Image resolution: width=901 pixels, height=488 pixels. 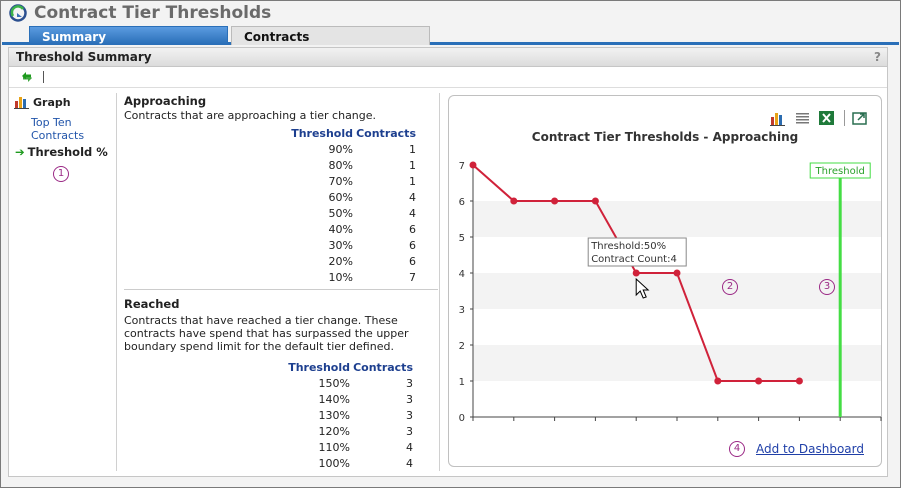 I want to click on help-icon: ?, so click(x=877, y=57).